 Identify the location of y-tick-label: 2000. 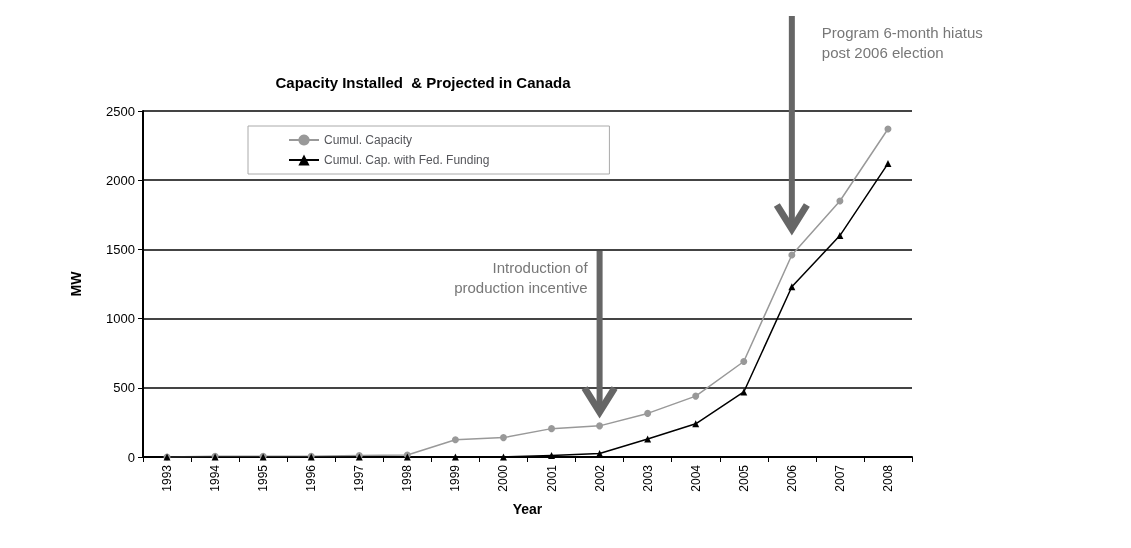
(120, 180).